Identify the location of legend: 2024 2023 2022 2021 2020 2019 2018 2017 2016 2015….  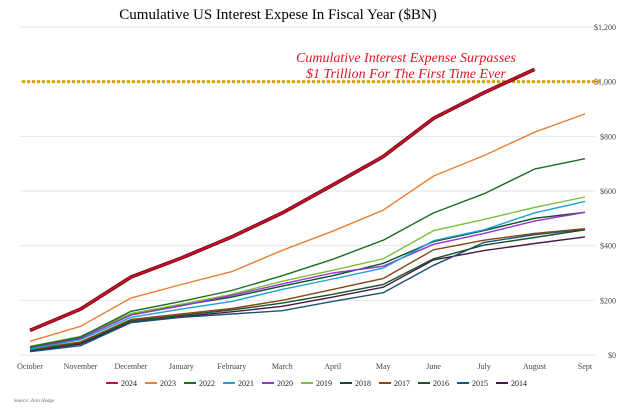
(316, 383).